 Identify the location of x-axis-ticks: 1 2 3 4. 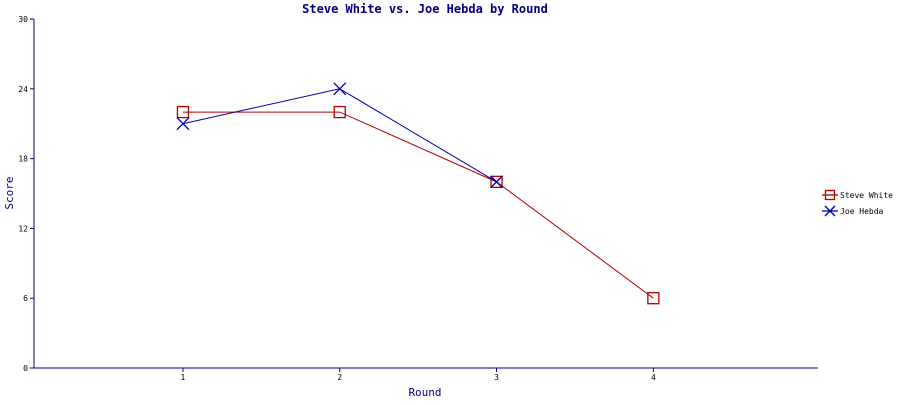
(418, 375).